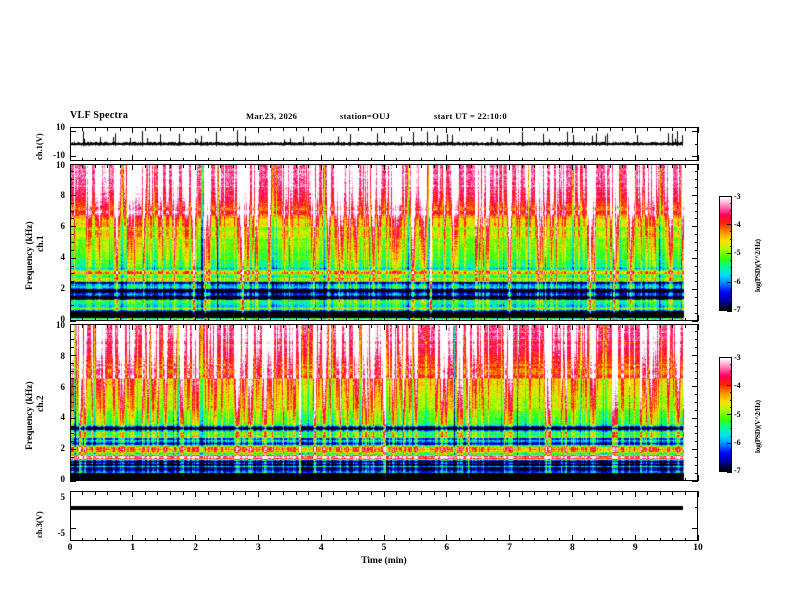 The height and width of the screenshot is (612, 792). Describe the element at coordinates (63, 356) in the screenshot. I see `ch2-freq-tick-8: 8` at that location.